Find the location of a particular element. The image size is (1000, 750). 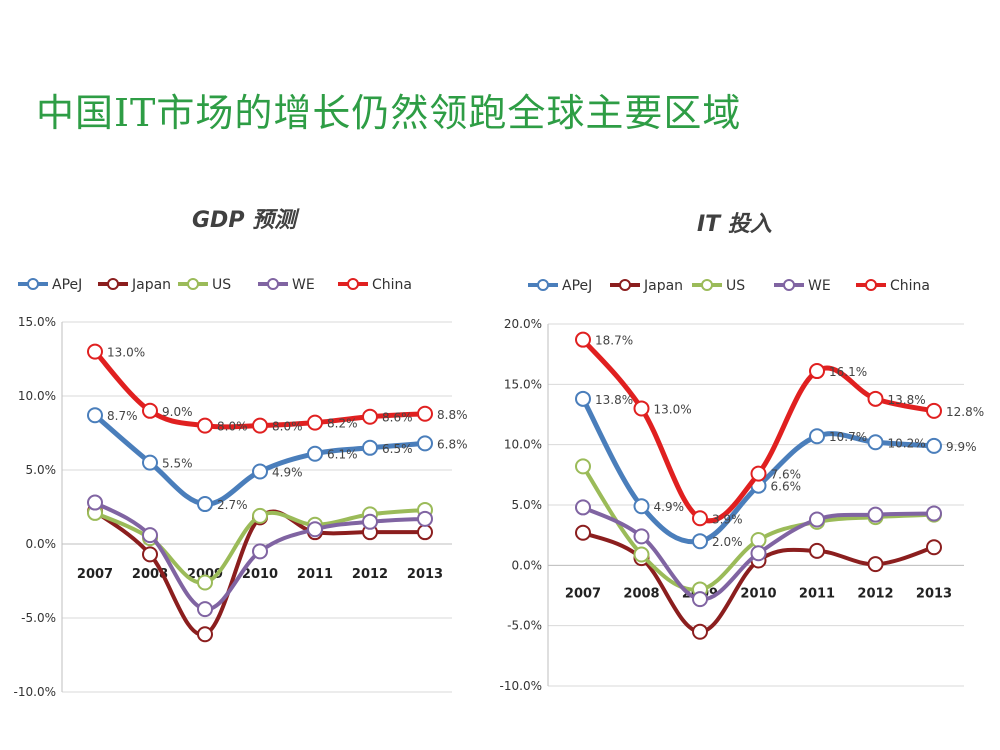

data-label: 10.7% is located at coordinates (848, 437).